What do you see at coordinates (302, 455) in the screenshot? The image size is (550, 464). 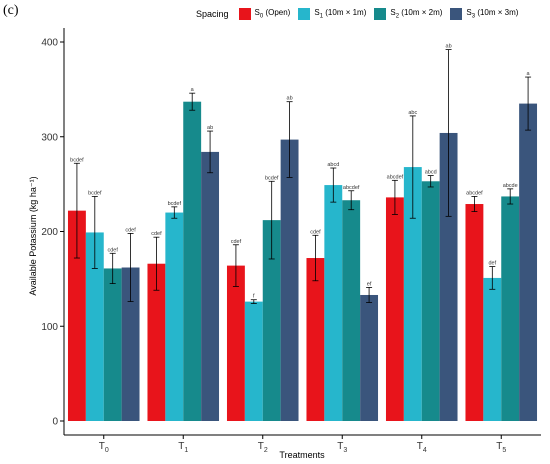 I see `x-axis-title: Treatments` at bounding box center [302, 455].